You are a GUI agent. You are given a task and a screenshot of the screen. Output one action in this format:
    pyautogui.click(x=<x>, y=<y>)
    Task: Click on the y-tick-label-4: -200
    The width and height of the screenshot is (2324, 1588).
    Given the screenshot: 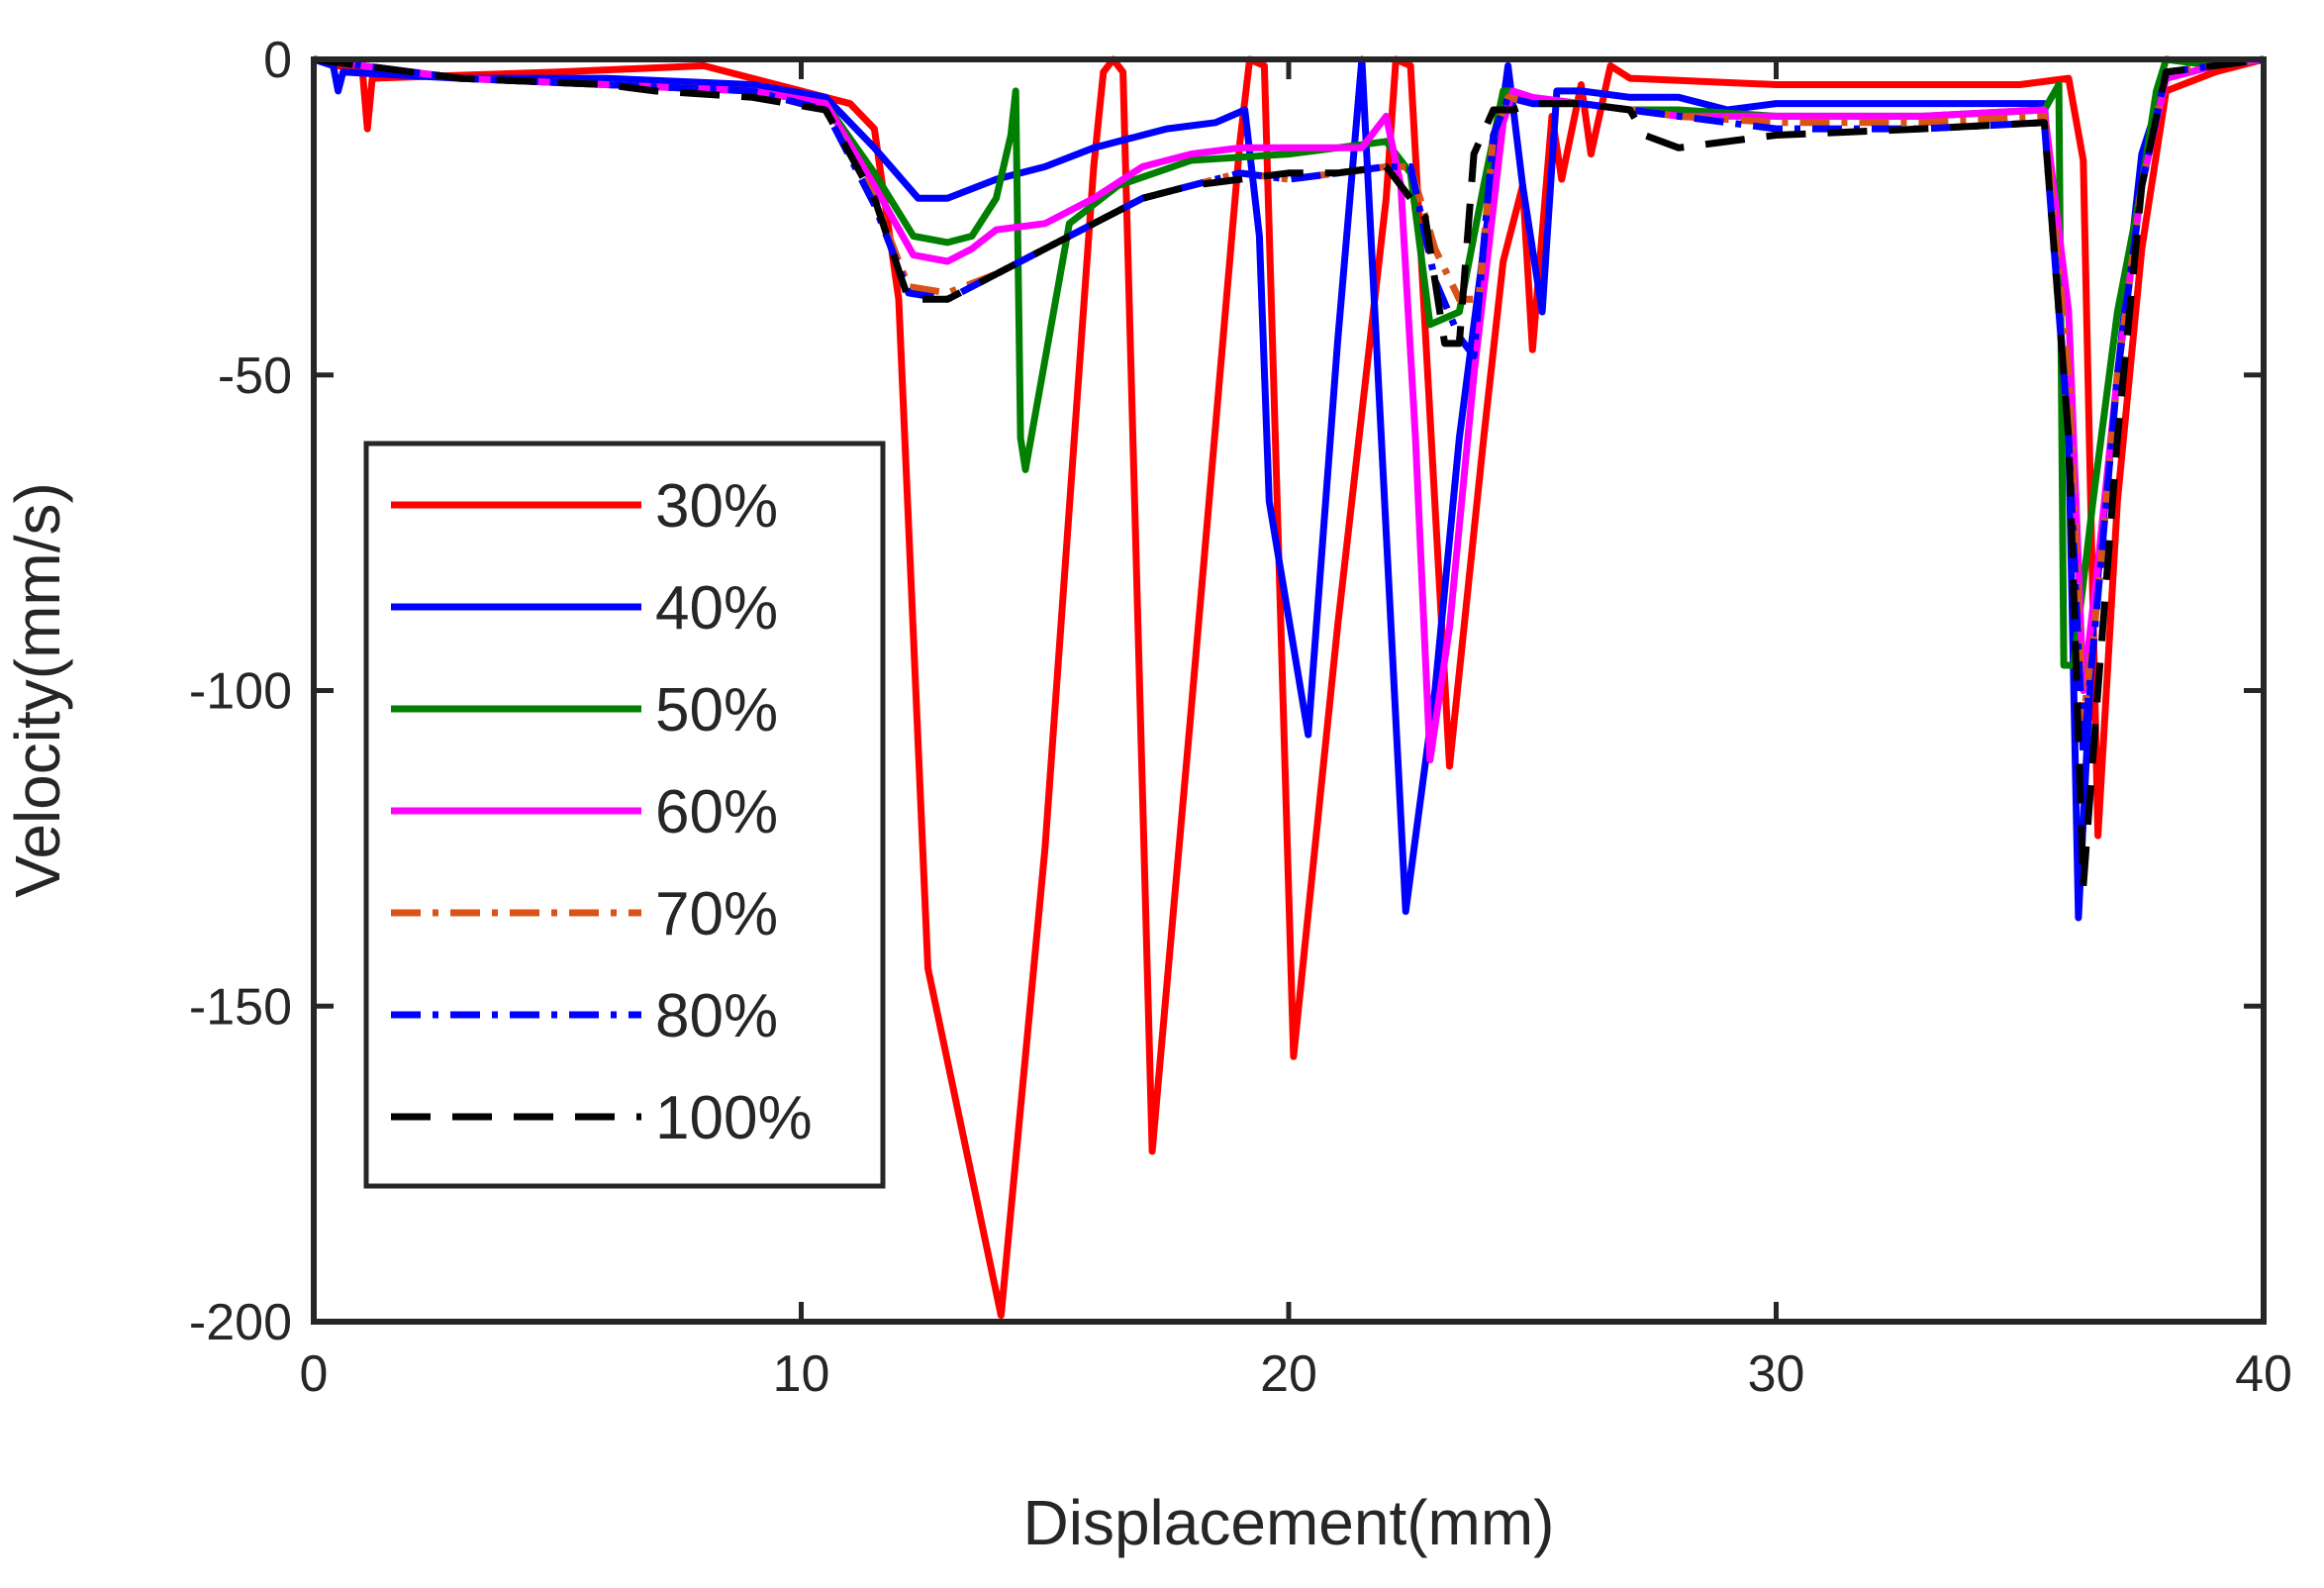 What is the action you would take?
    pyautogui.click(x=240, y=1322)
    